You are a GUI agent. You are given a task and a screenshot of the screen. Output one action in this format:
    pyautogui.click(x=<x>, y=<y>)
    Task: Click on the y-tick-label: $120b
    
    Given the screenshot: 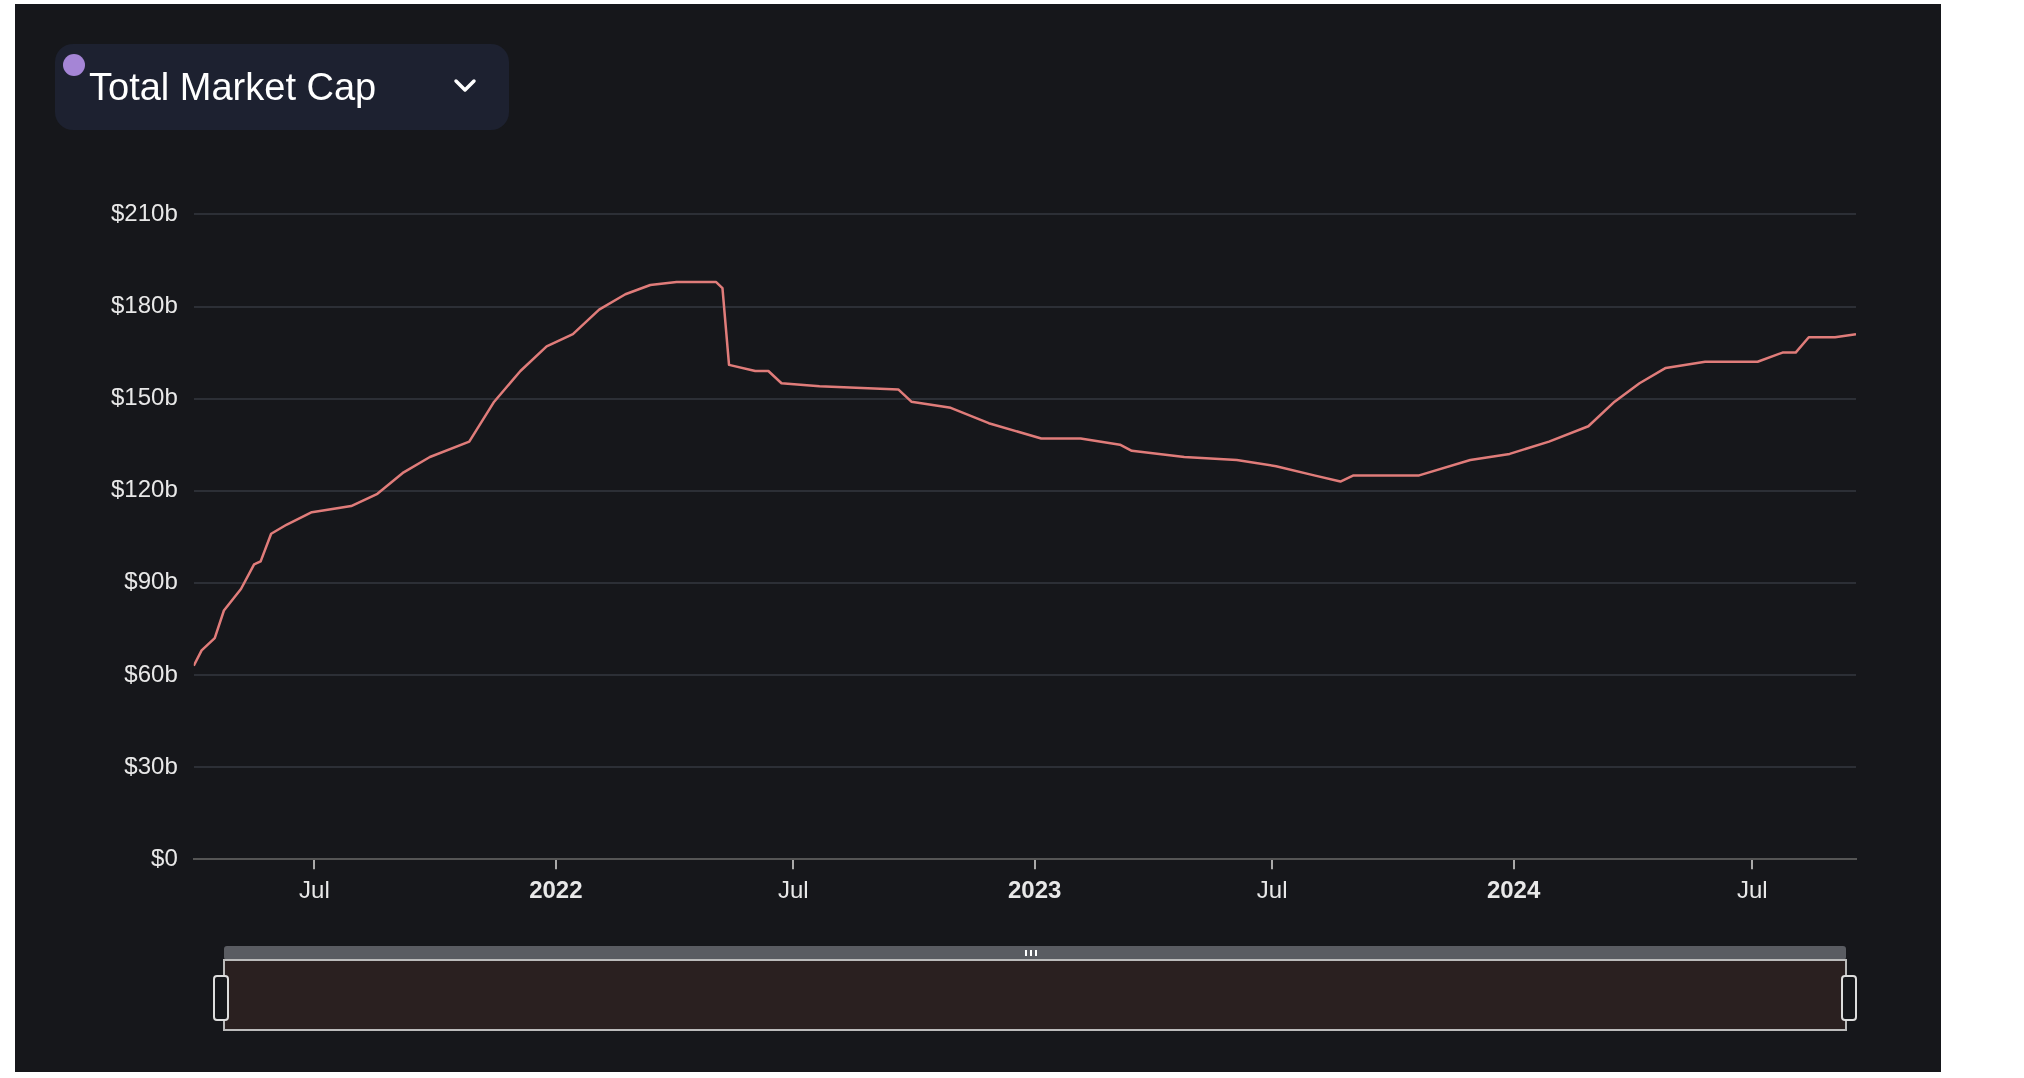 What is the action you would take?
    pyautogui.click(x=144, y=489)
    